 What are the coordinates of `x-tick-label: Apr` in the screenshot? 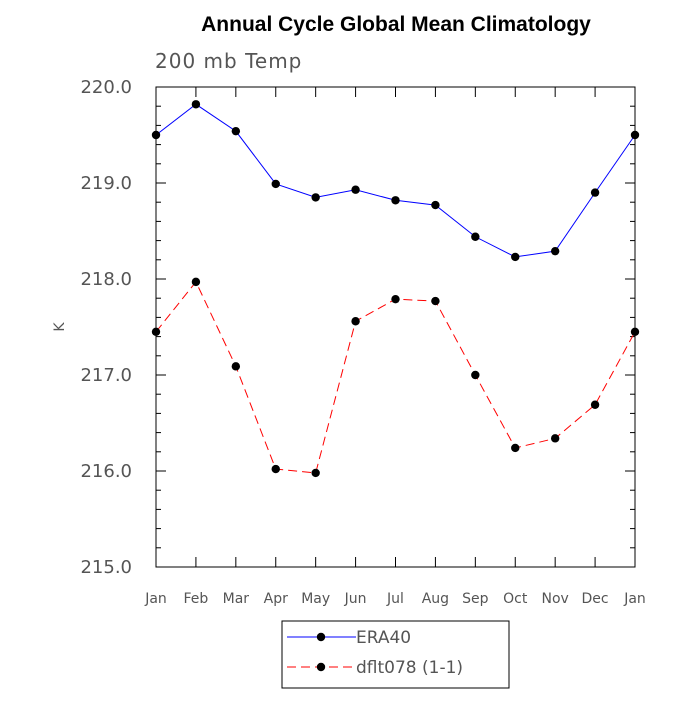 It's located at (276, 599).